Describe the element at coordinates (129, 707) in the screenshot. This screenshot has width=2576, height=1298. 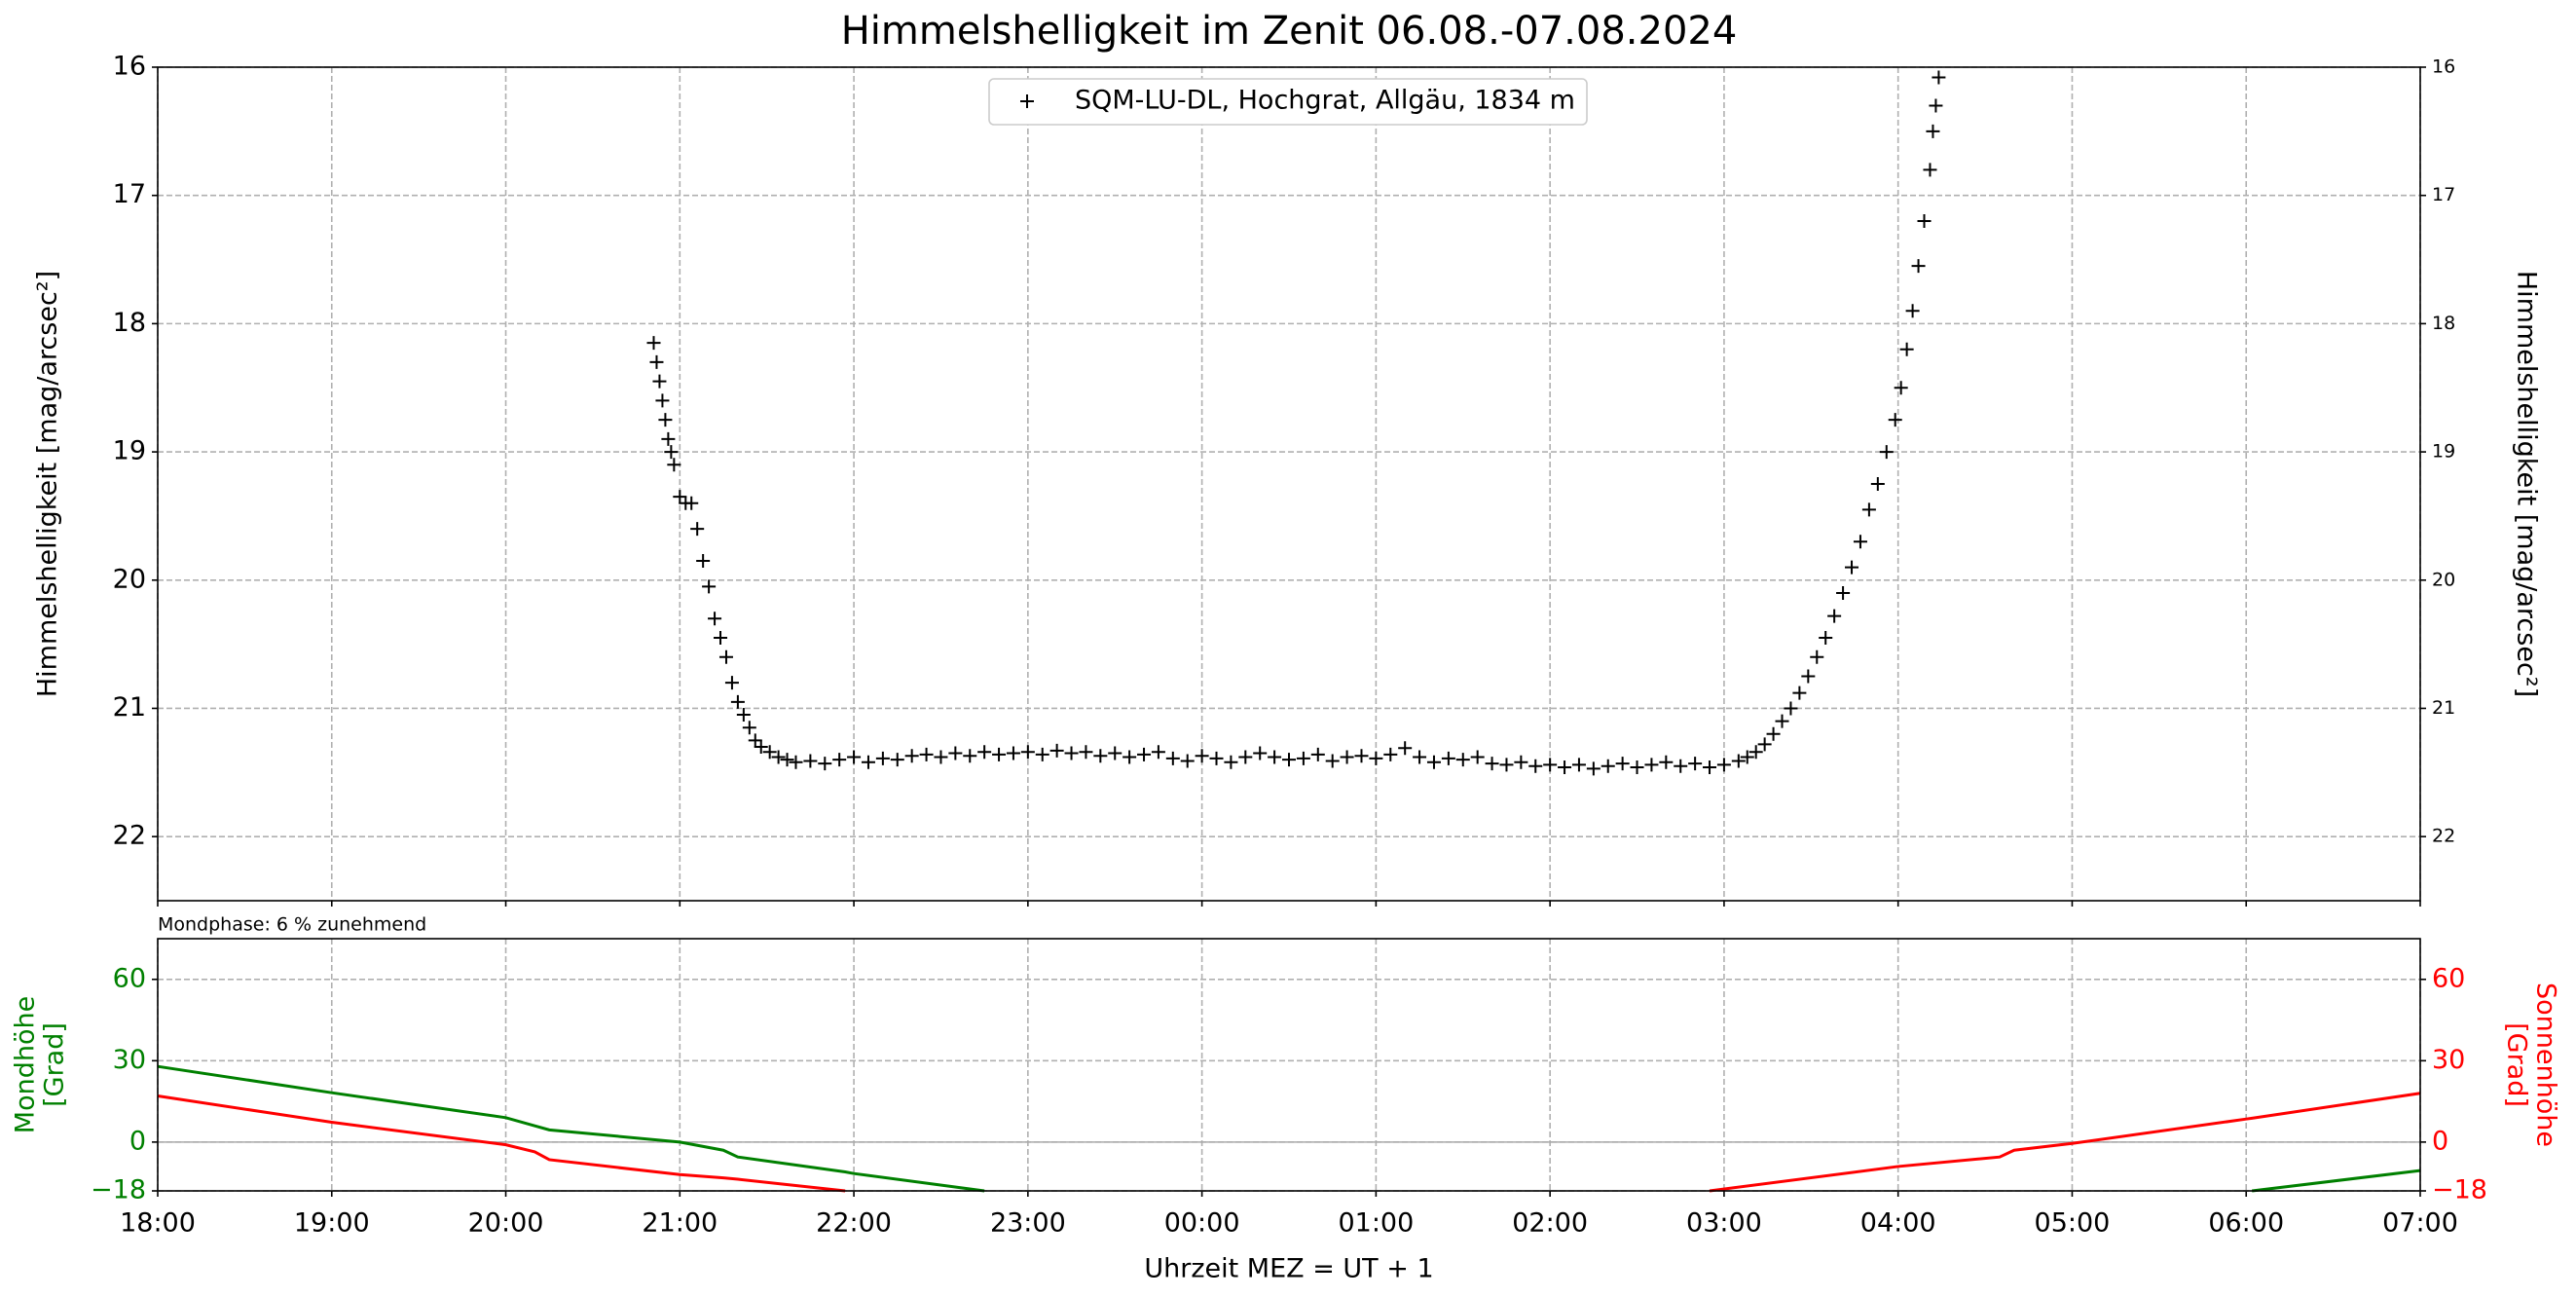
I see `y-tick-label: 21` at that location.